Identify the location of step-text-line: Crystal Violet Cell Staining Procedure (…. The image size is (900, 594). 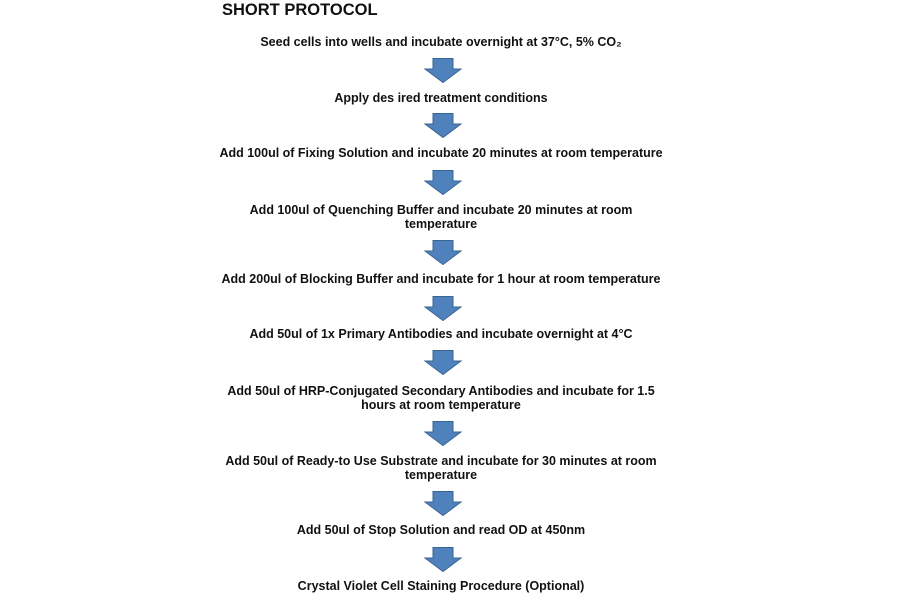
(441, 586).